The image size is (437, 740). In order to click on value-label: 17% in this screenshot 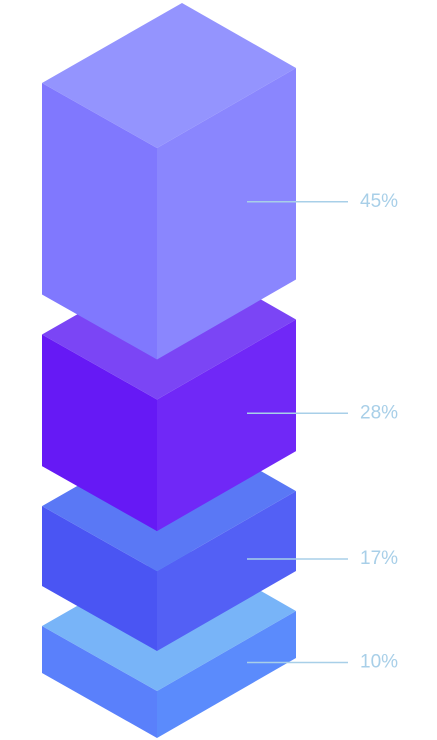, I will do `click(379, 558)`.